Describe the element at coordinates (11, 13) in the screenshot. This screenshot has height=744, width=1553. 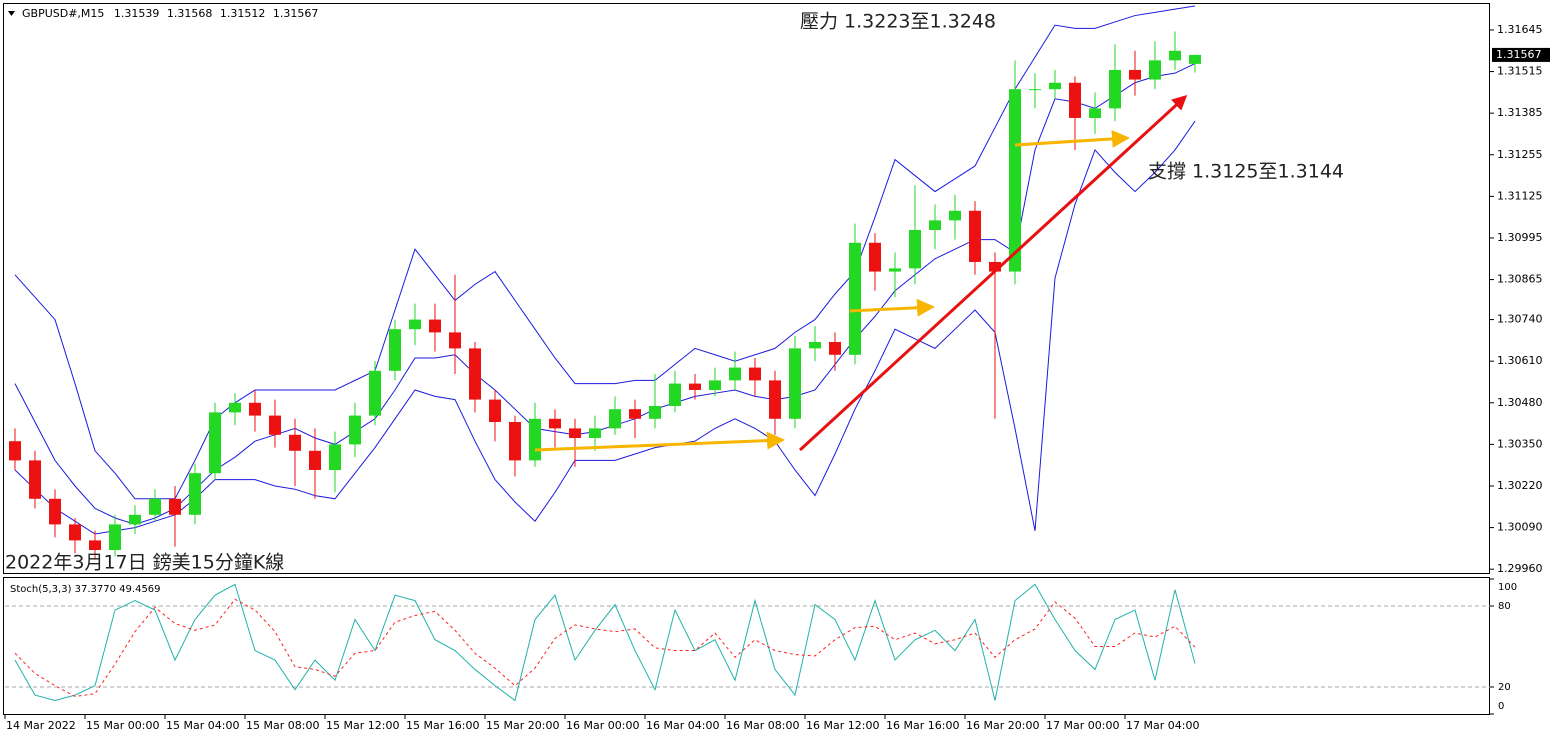
I see `menu-triangle` at that location.